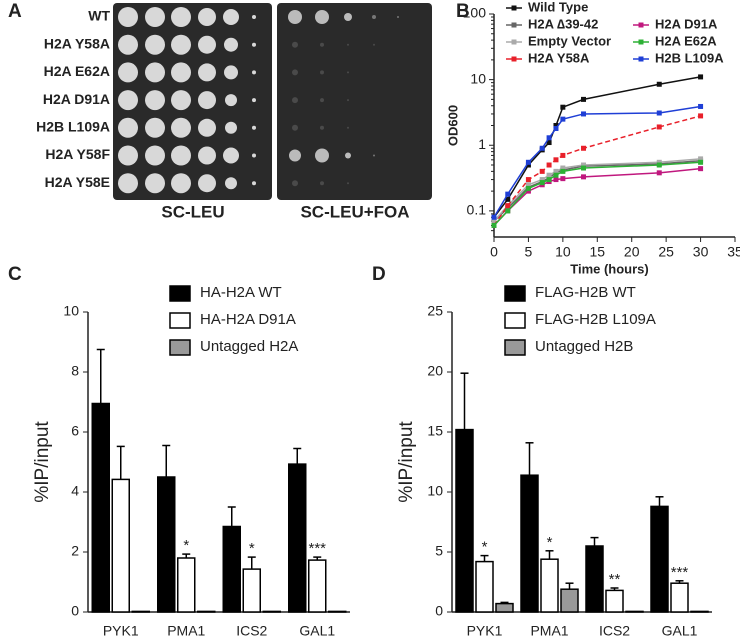 The image size is (740, 642). I want to click on legend-label: H2A ∆39-42, so click(563, 23).